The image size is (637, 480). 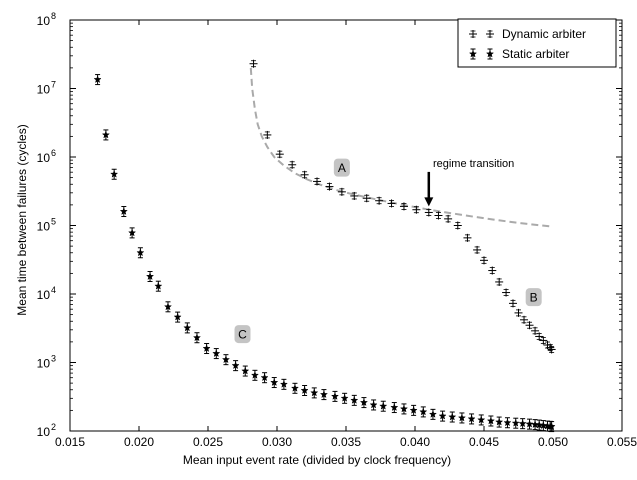 I want to click on regime-transition-label: regime transition, so click(x=473, y=164).